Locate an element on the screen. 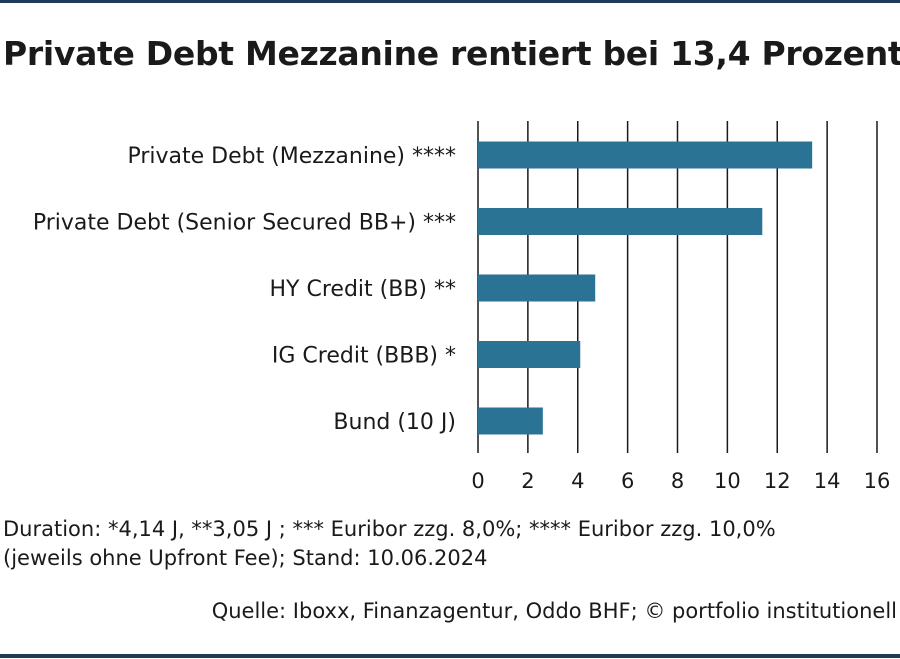 The width and height of the screenshot is (900, 659). x-tick-label-4: 8 is located at coordinates (677, 481).